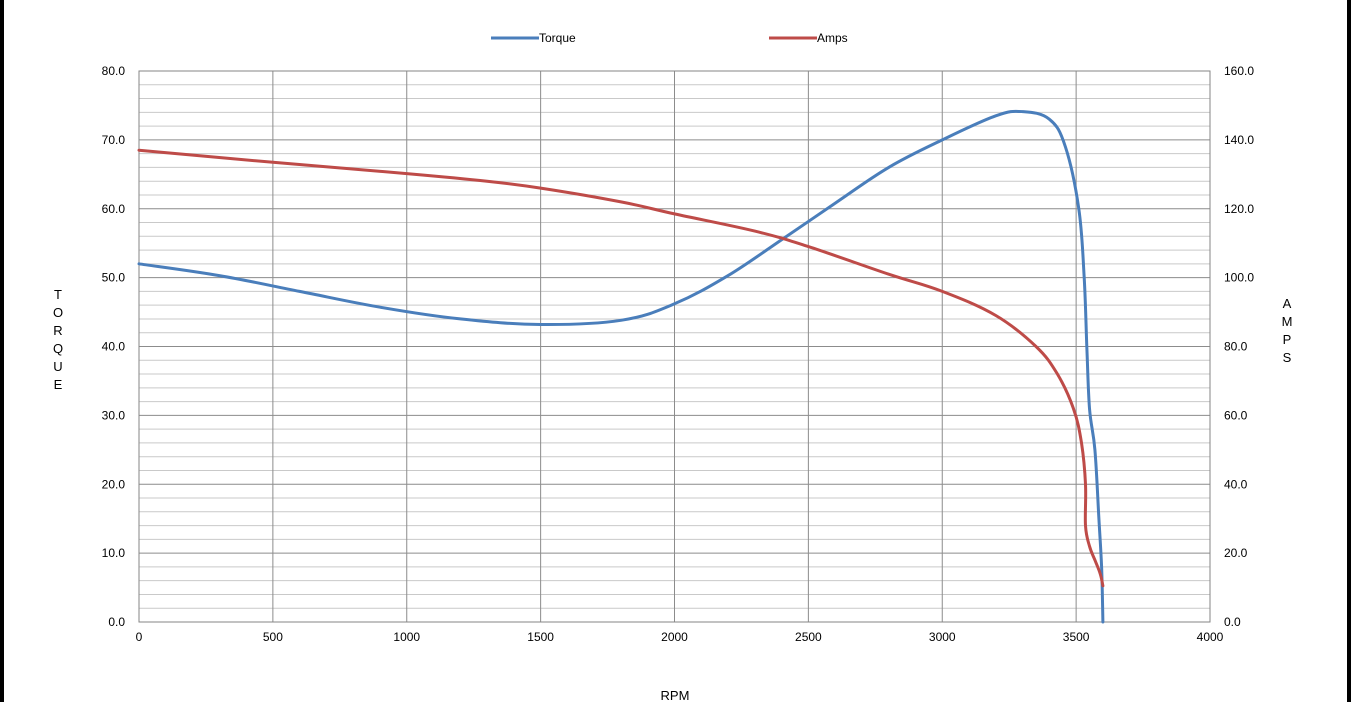  I want to click on y-left-tick-label: 70.0, so click(114, 140).